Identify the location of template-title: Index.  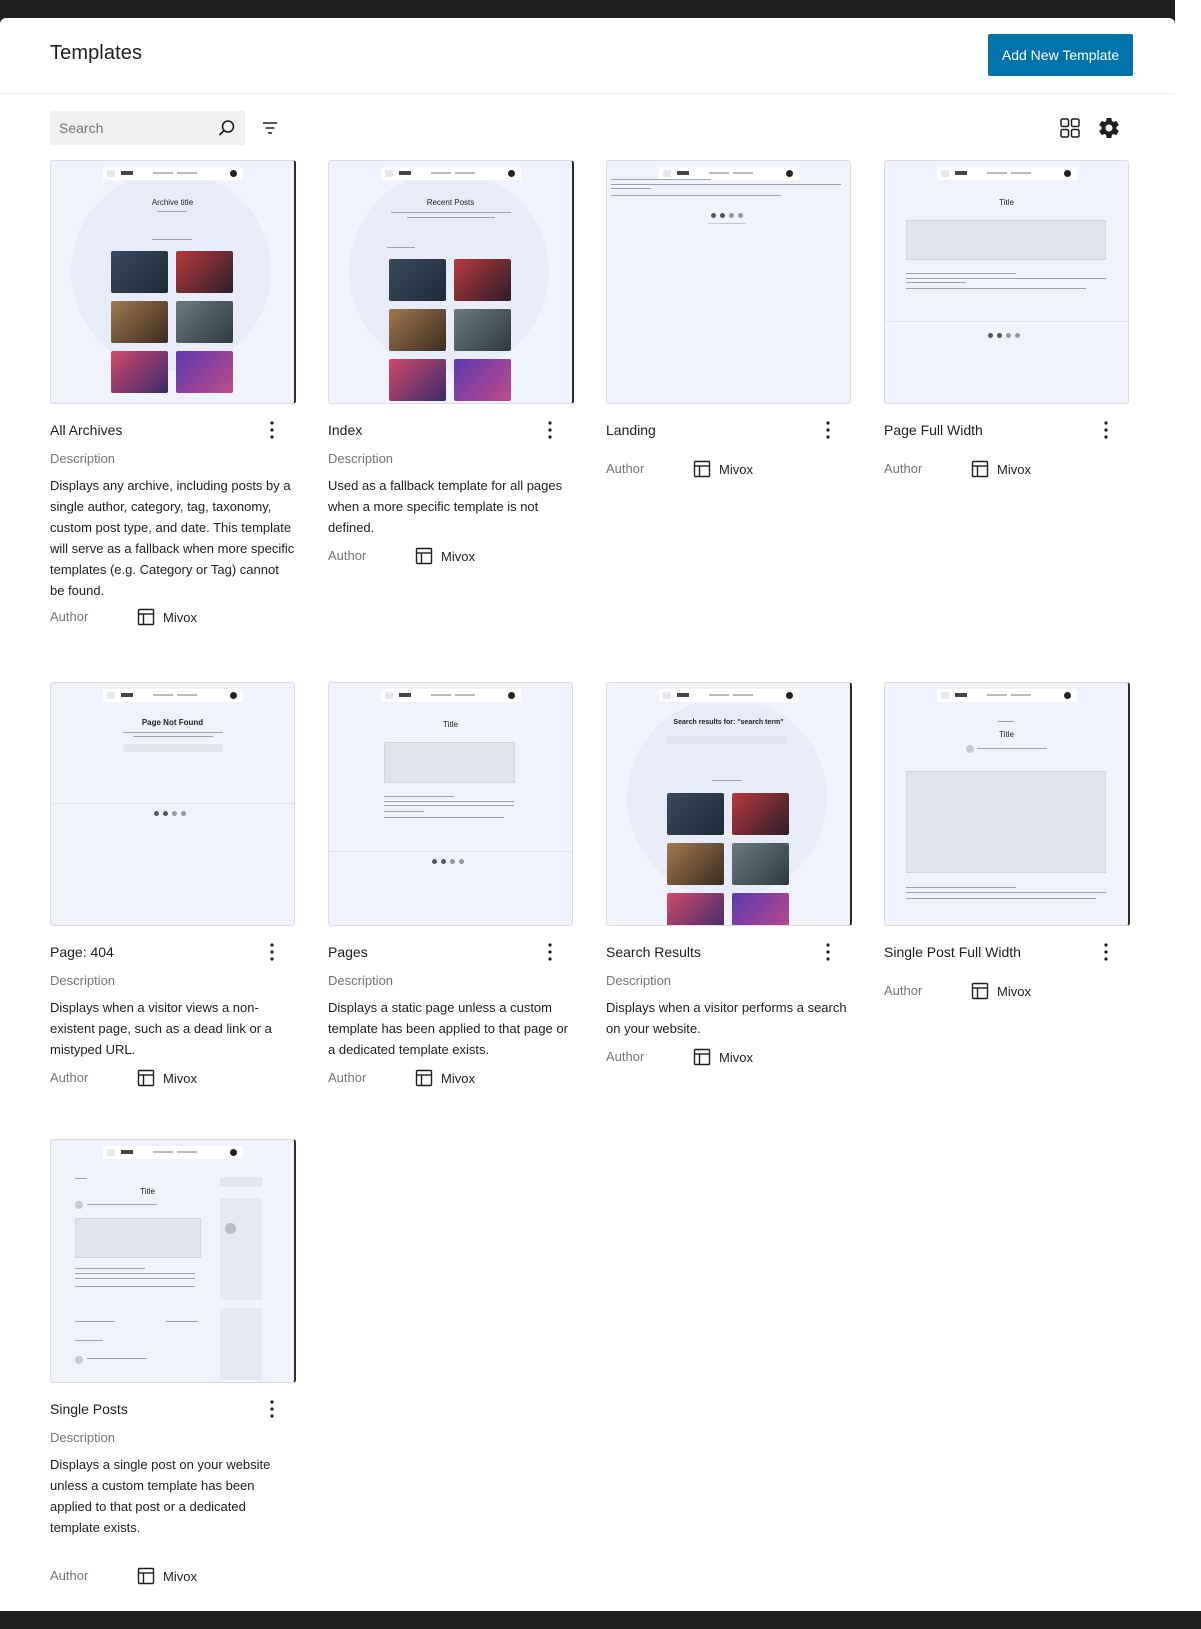
(345, 430).